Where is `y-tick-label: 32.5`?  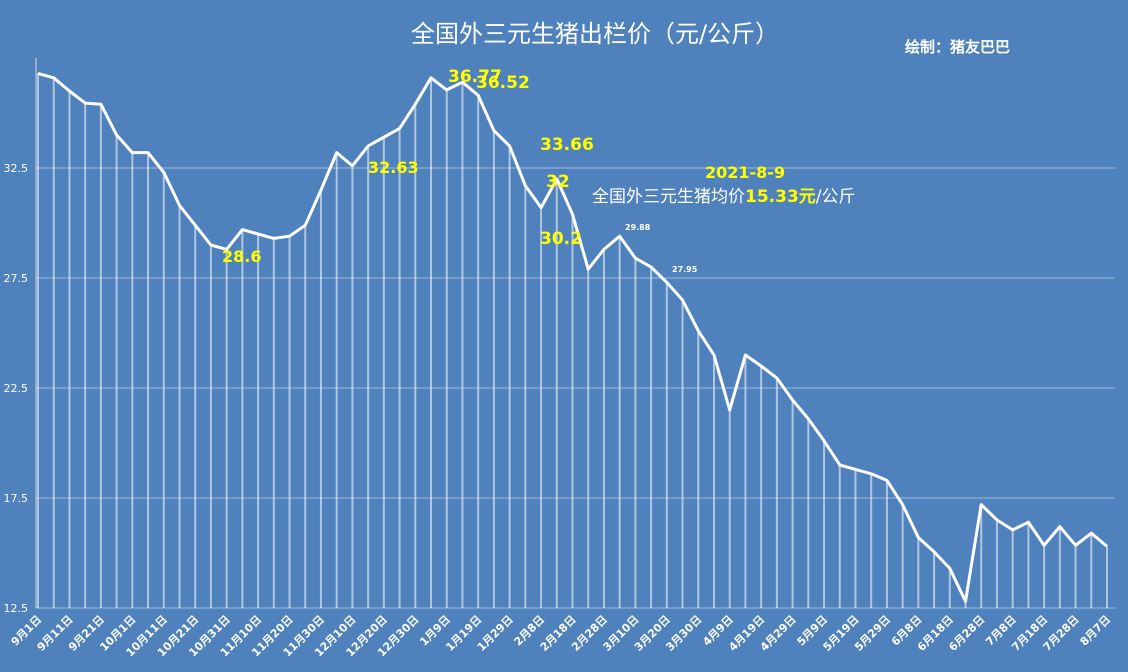
y-tick-label: 32.5 is located at coordinates (16, 168).